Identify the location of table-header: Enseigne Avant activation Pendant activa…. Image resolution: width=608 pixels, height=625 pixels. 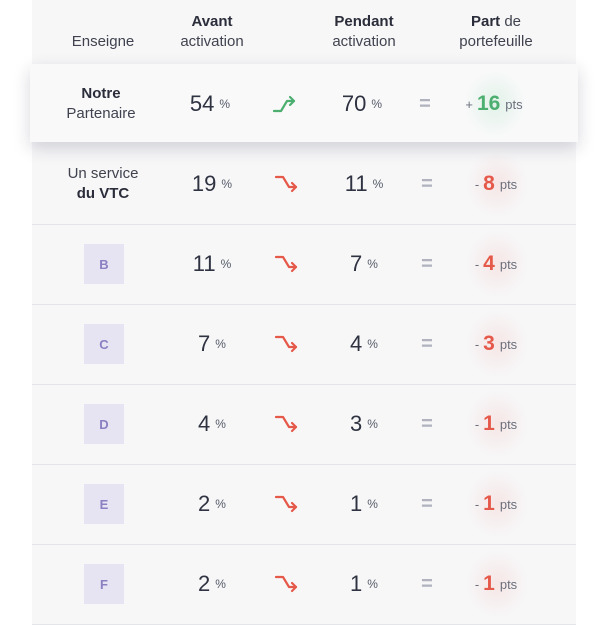
(304, 32).